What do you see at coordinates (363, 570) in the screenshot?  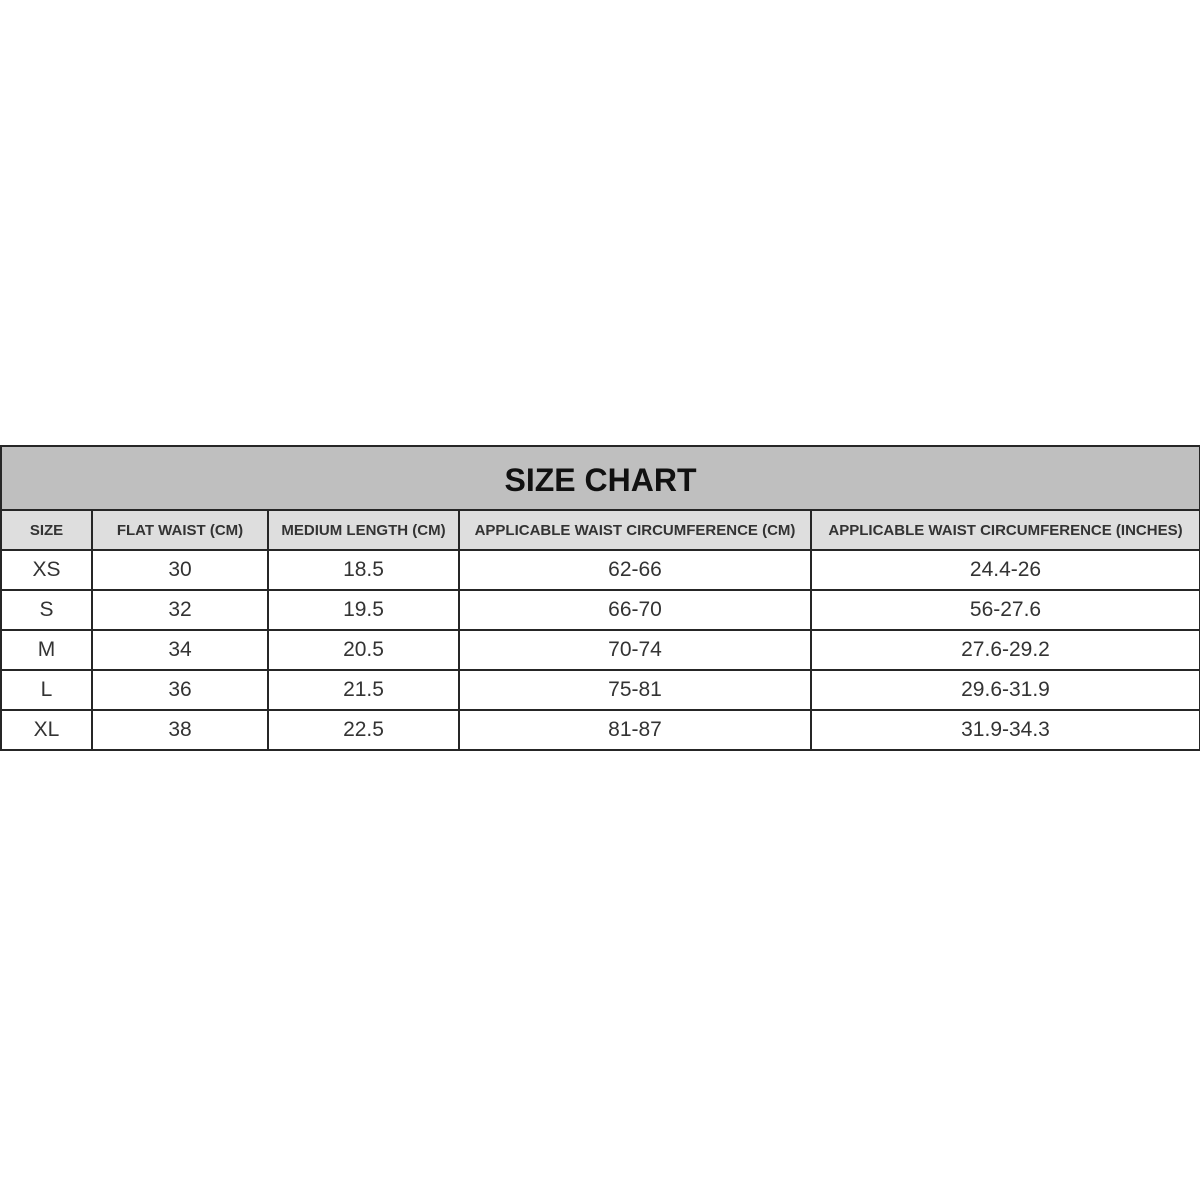 I see `table-cell: 18.5` at bounding box center [363, 570].